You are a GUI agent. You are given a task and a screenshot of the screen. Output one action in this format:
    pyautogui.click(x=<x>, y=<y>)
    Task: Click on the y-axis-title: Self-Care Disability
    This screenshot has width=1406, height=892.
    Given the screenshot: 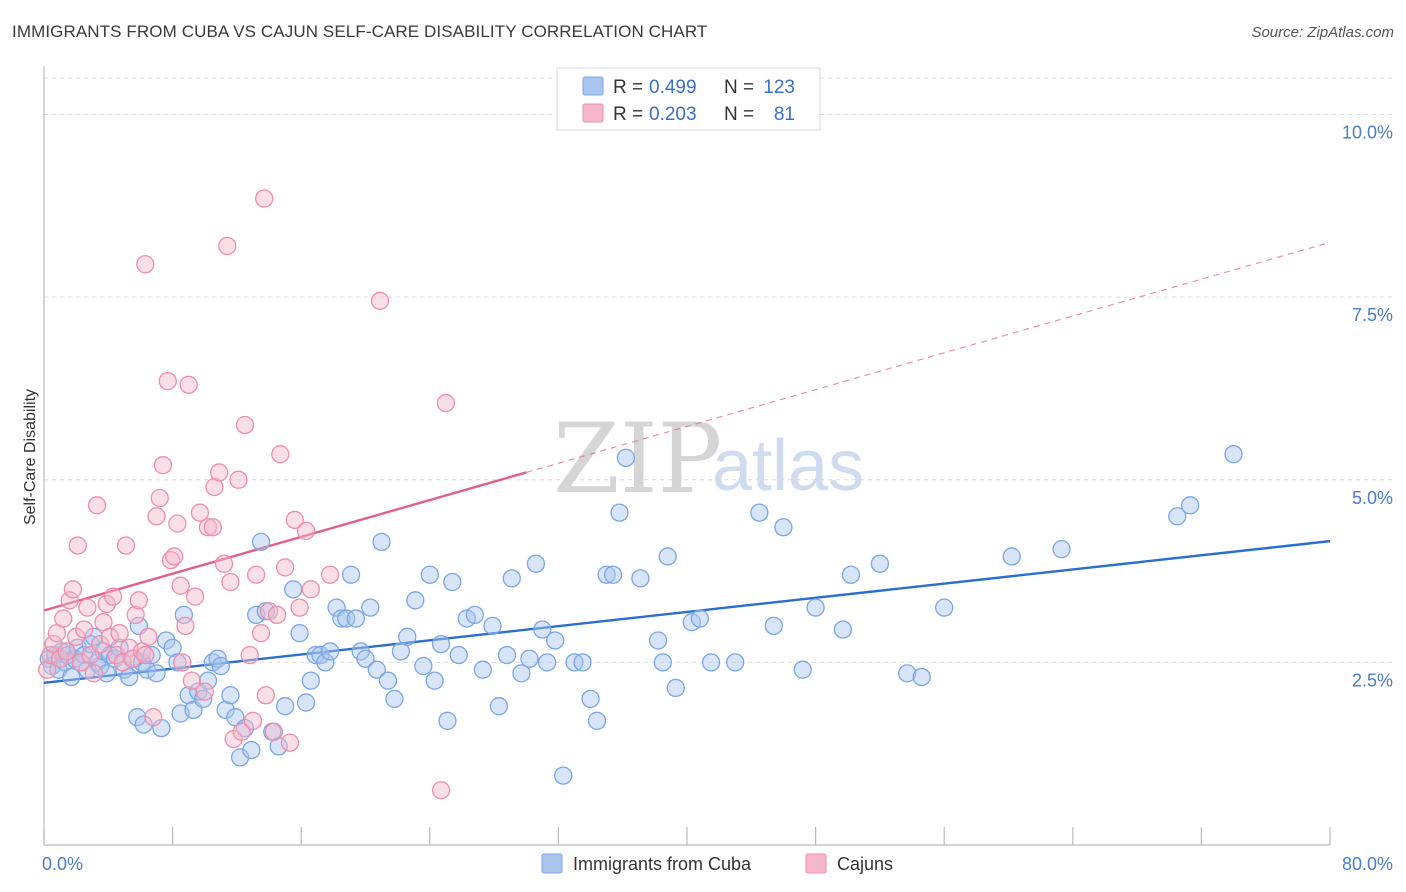 What is the action you would take?
    pyautogui.click(x=30, y=457)
    